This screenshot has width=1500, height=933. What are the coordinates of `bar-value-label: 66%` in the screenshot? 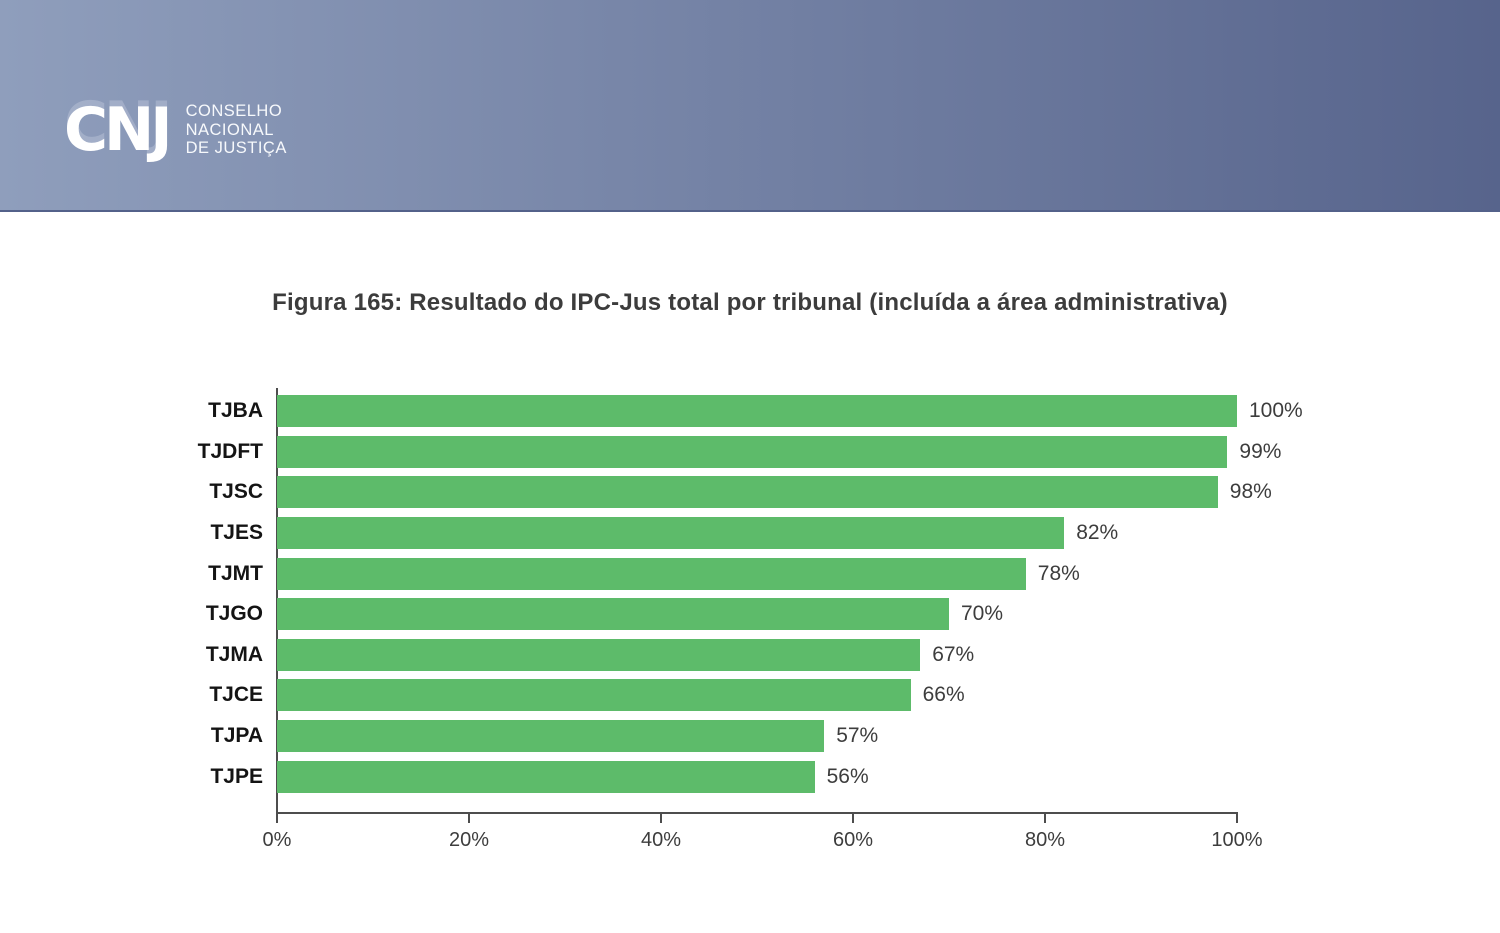 It's located at (943, 695).